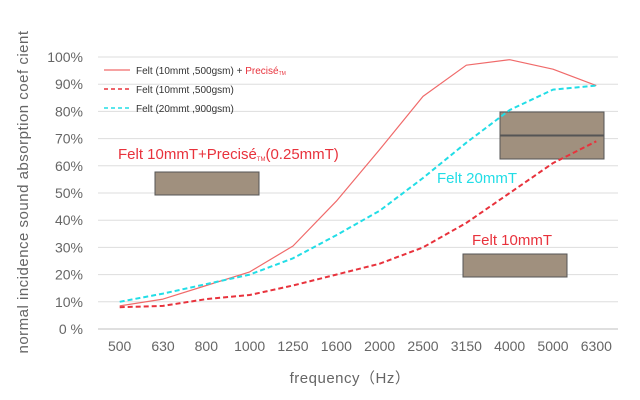  Describe the element at coordinates (552, 123) in the screenshot. I see `sample-felt-20mm-top` at that location.